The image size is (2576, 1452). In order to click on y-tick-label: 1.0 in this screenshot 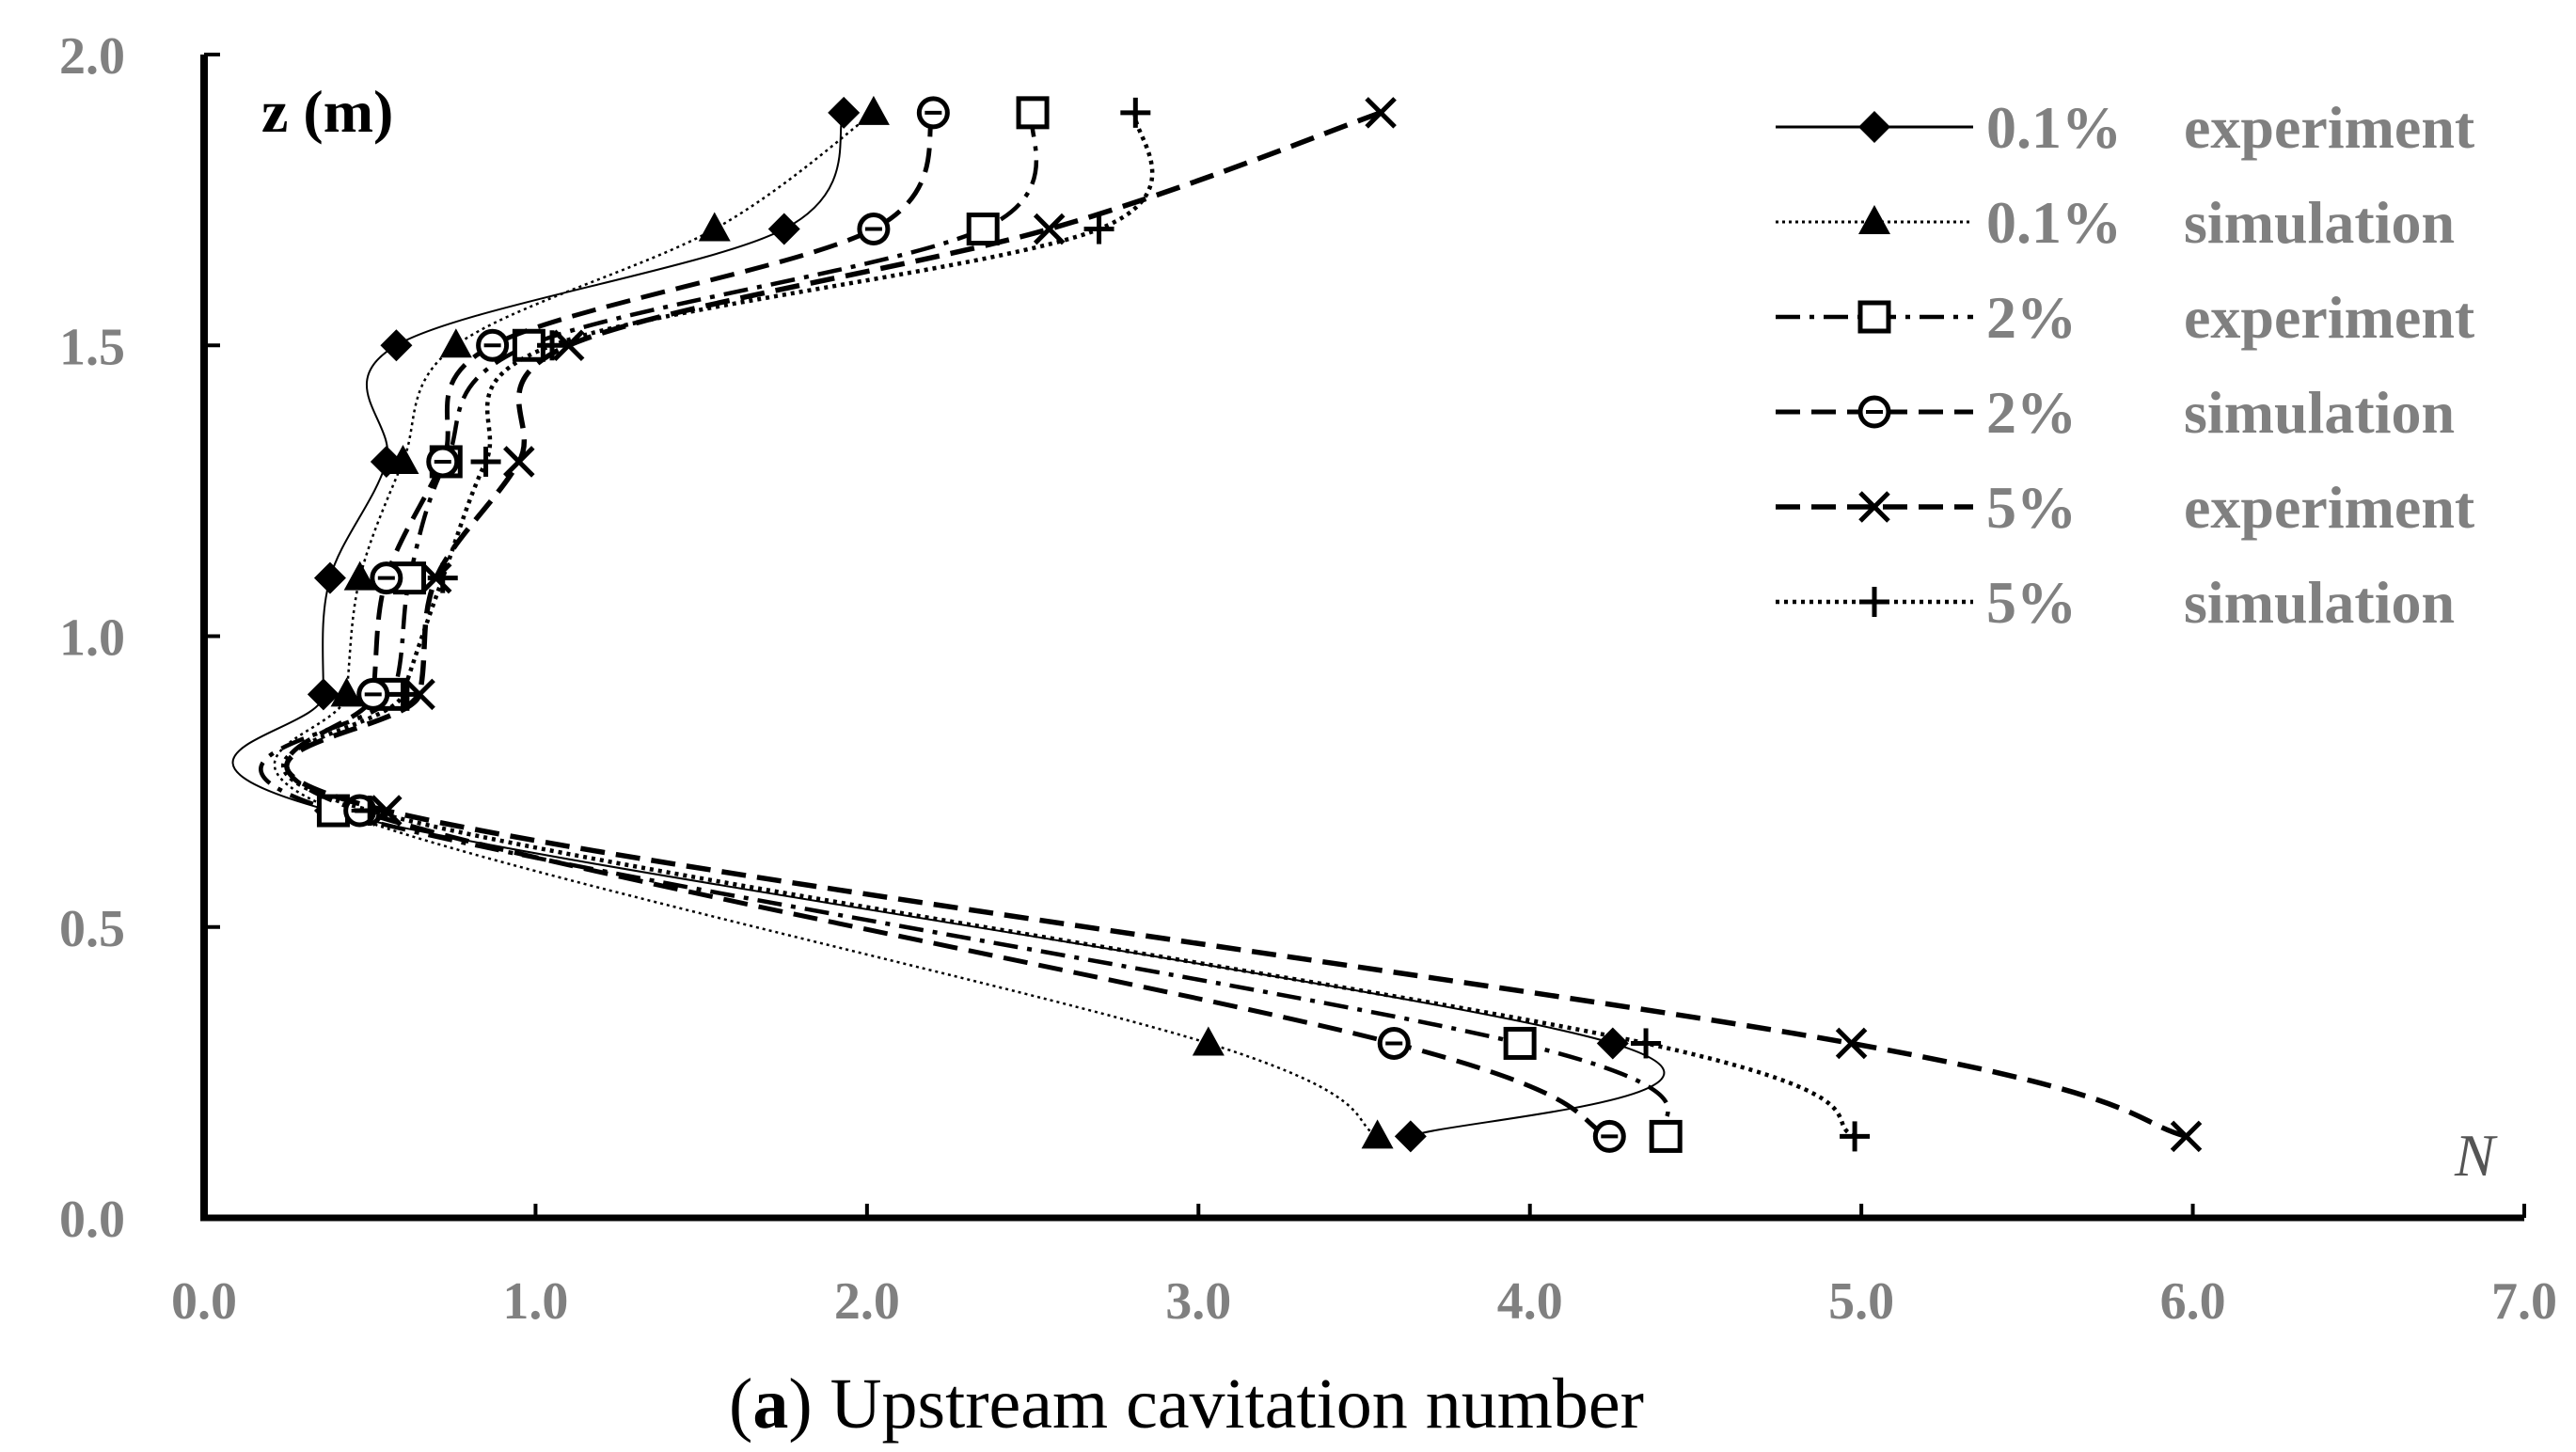, I will do `click(92, 638)`.